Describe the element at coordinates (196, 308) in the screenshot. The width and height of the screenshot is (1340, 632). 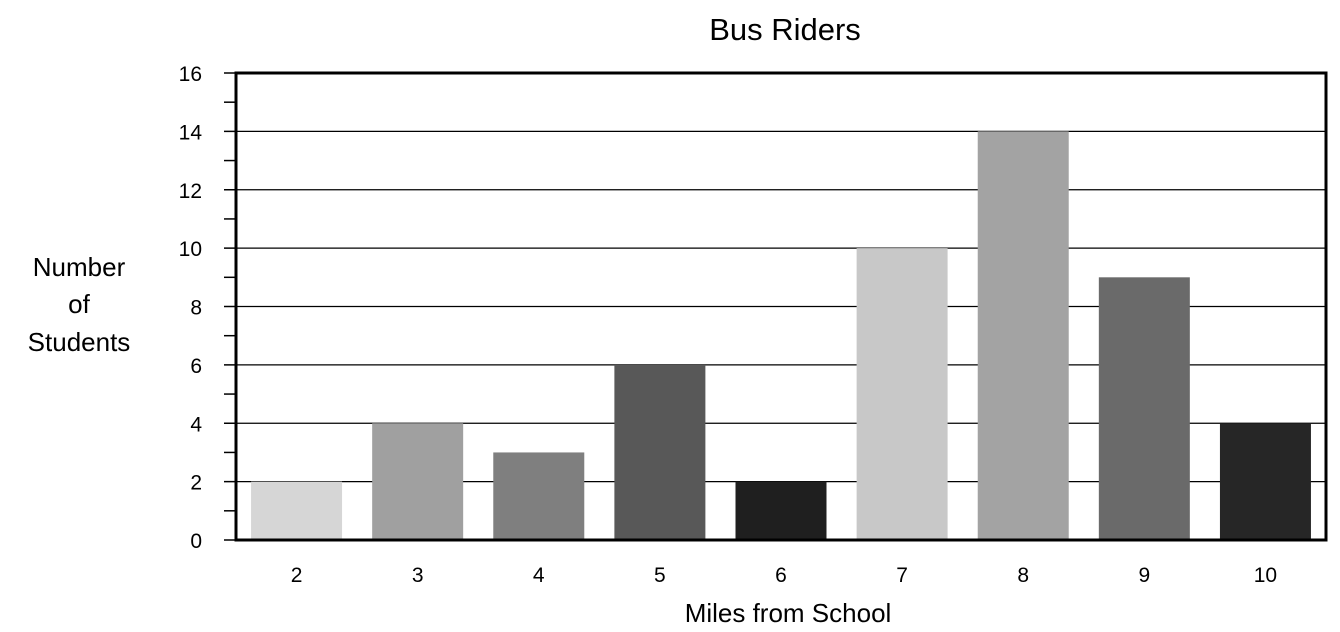
I see `y-tick-label: 8` at that location.